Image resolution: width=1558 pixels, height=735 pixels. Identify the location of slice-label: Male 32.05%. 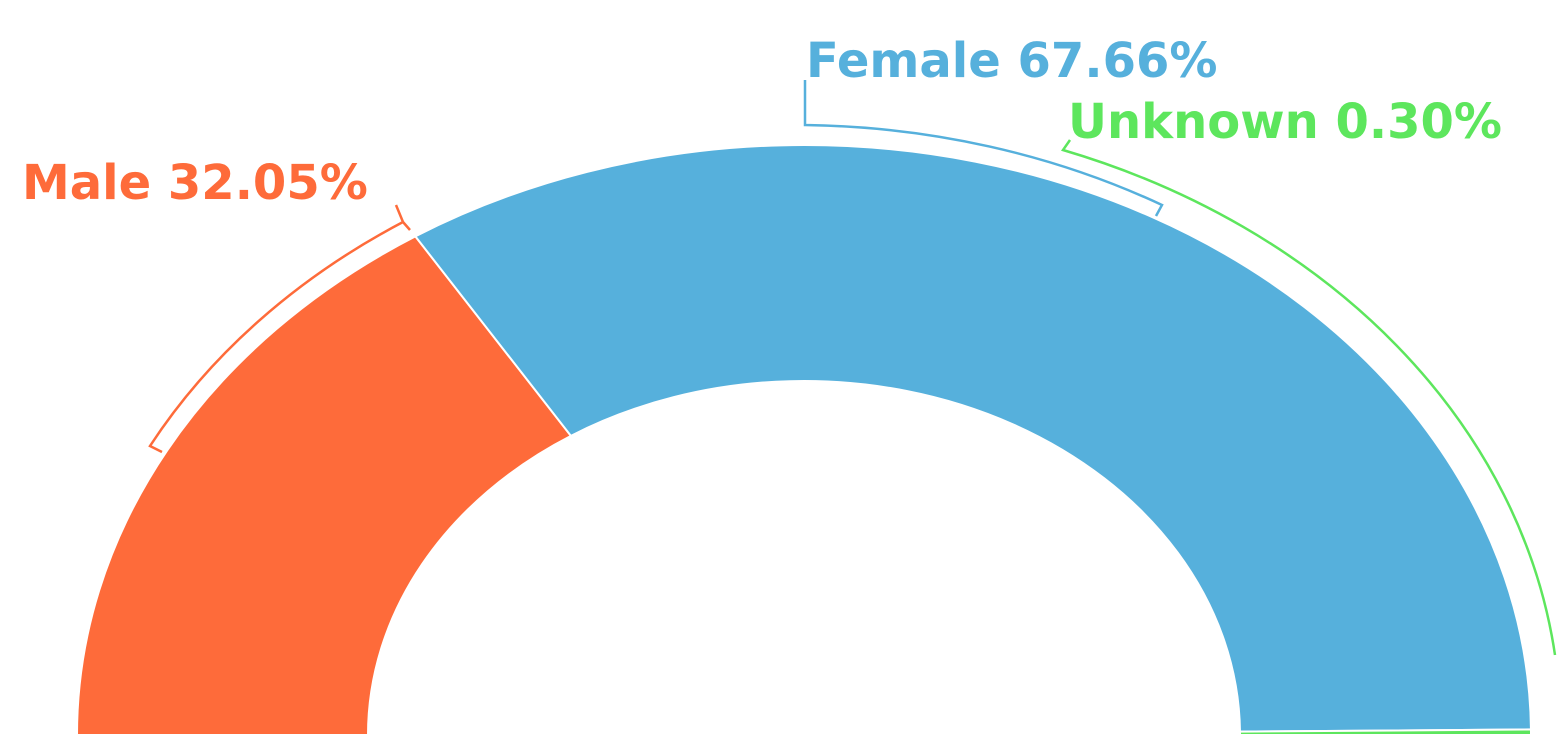
(195, 183).